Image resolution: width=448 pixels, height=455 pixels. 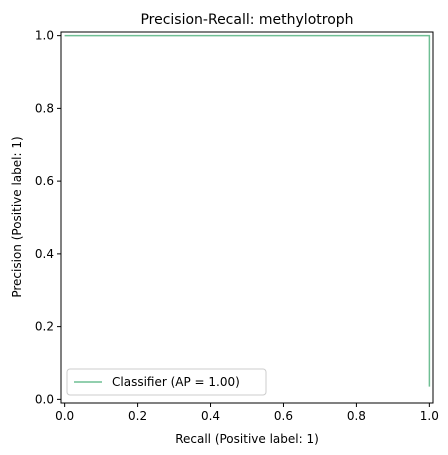 I want to click on legend: Classifier (AP = 1.00), so click(x=166, y=382).